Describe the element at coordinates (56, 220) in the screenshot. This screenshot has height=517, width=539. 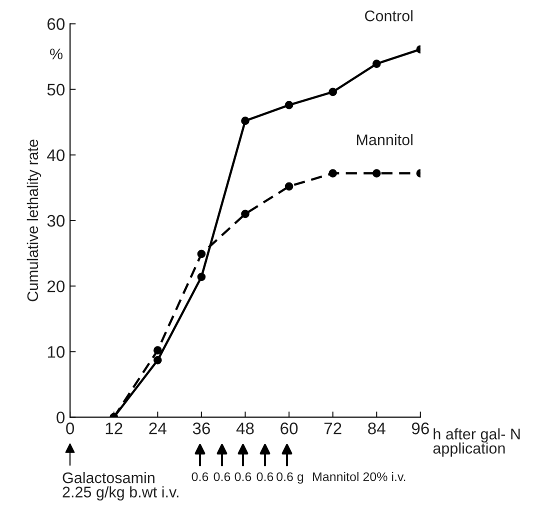
I see `y-tick-label: 30` at that location.